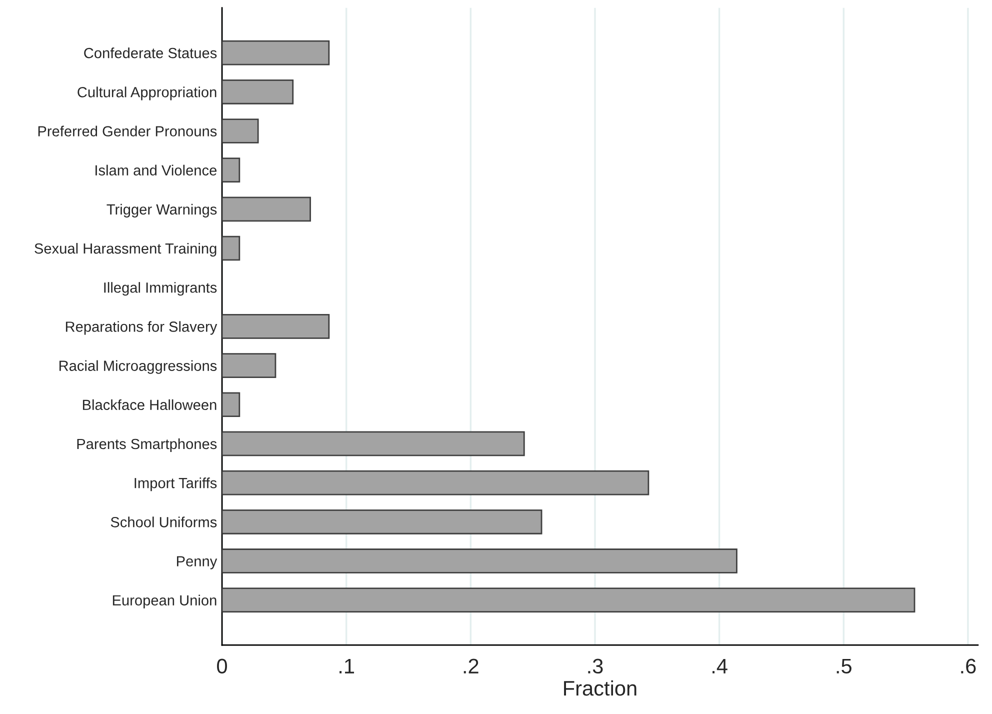 The image size is (992, 714). What do you see at coordinates (147, 93) in the screenshot?
I see `y-tick-label: Cultural Appropriation` at bounding box center [147, 93].